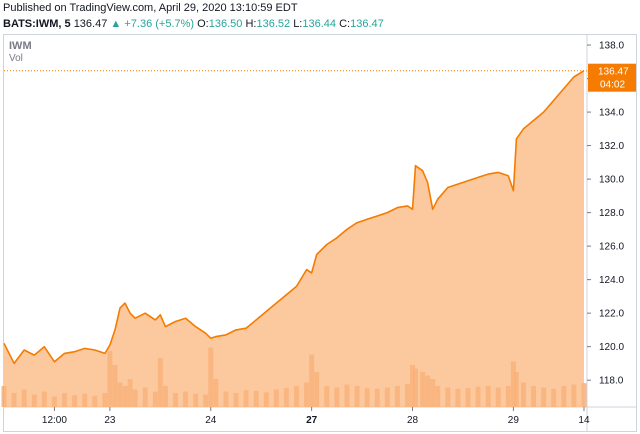 This screenshot has height=434, width=640. Describe the element at coordinates (613, 72) in the screenshot. I see `last-price-label: 136.47` at that location.